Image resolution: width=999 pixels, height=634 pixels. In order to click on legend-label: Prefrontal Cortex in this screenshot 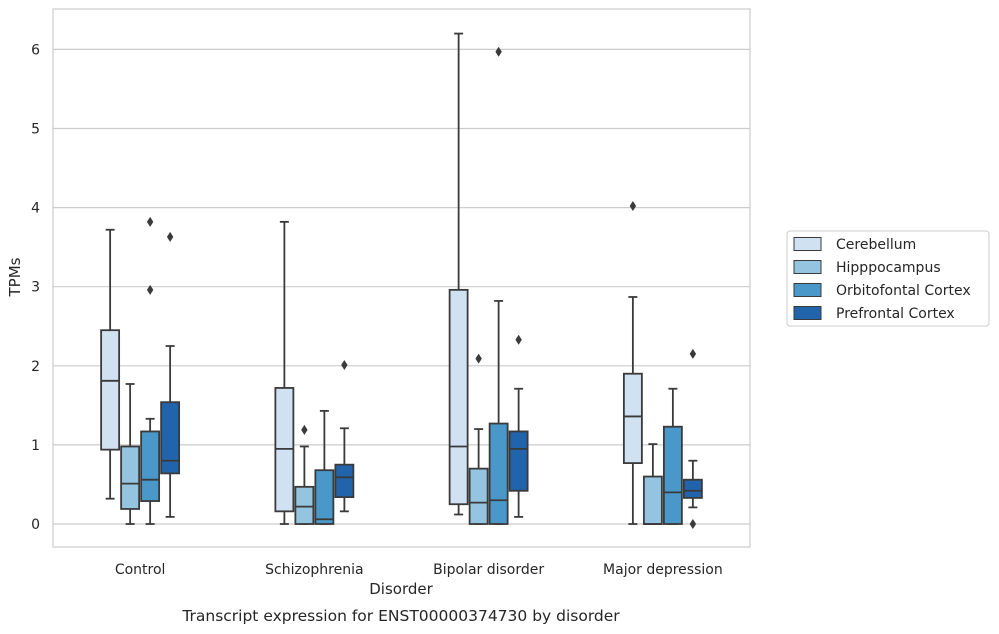, I will do `click(895, 314)`.